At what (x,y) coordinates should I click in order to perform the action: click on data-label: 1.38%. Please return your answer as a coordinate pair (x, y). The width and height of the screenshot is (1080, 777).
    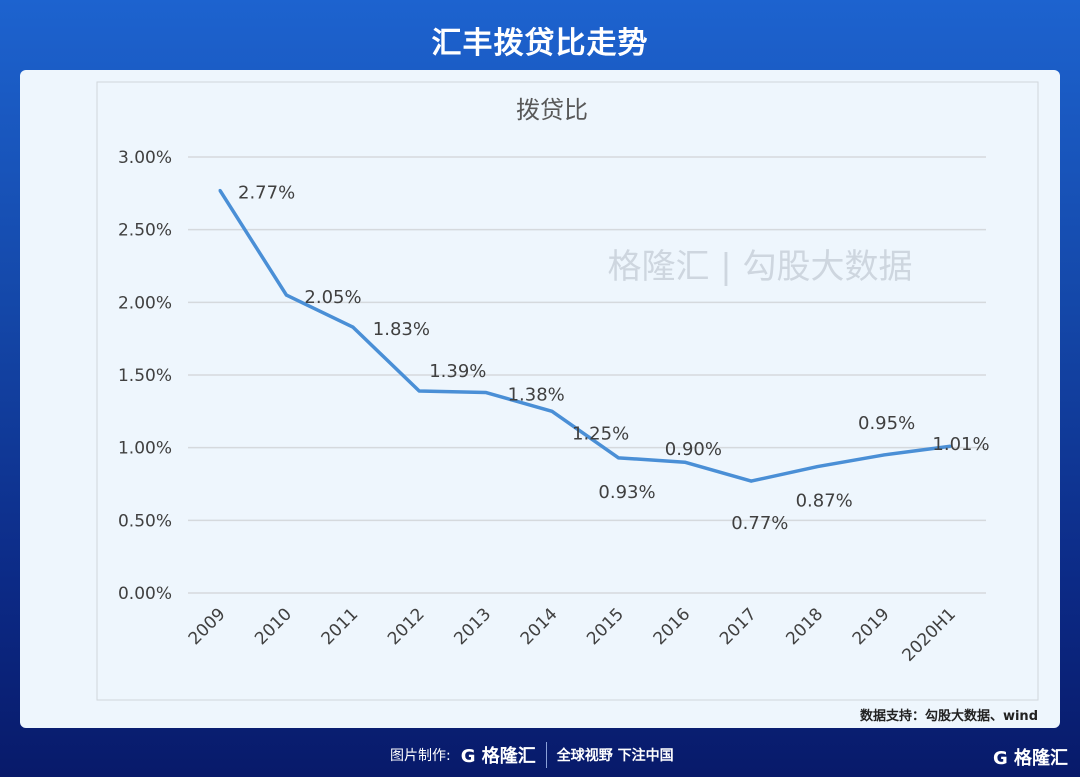
    Looking at the image, I should click on (536, 394).